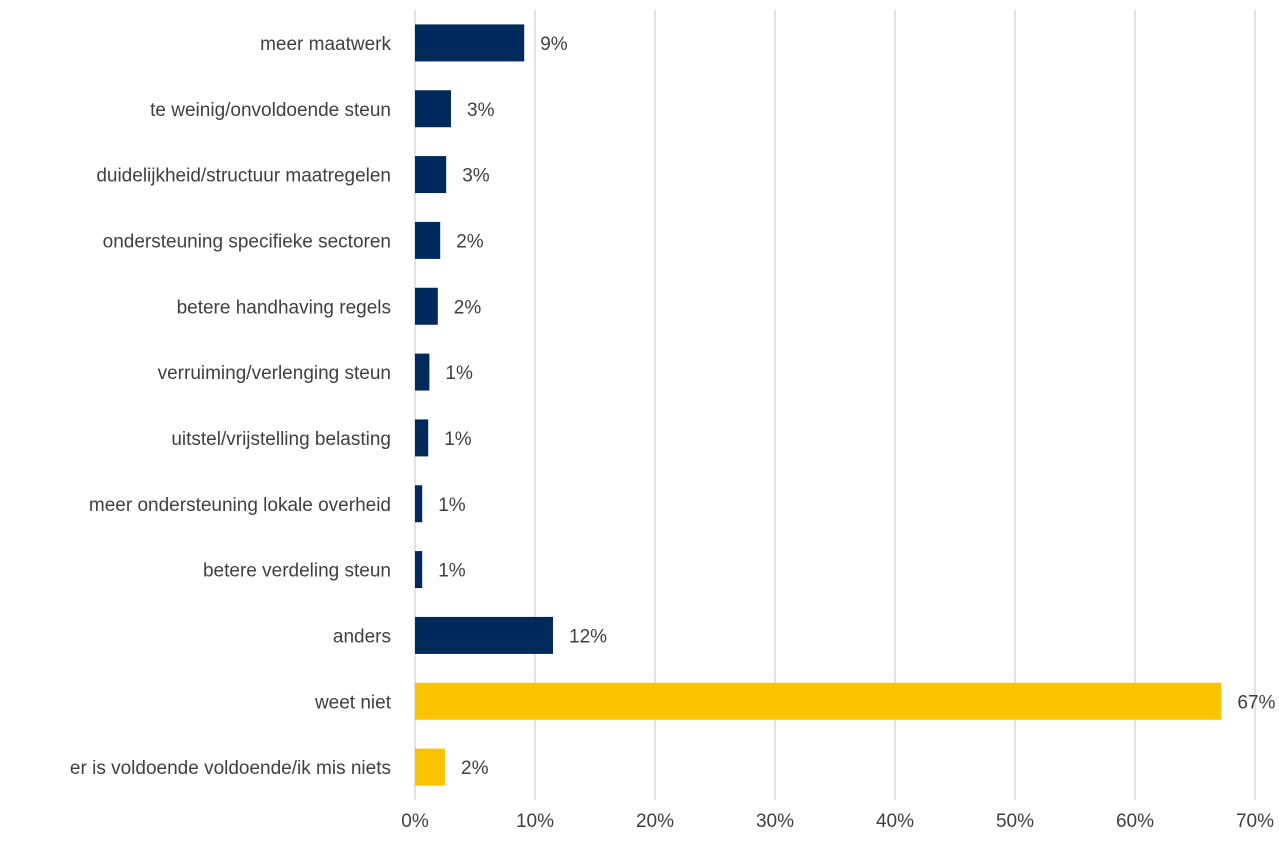 The height and width of the screenshot is (841, 1279). What do you see at coordinates (535, 821) in the screenshot?
I see `x-tick-label: 10%` at bounding box center [535, 821].